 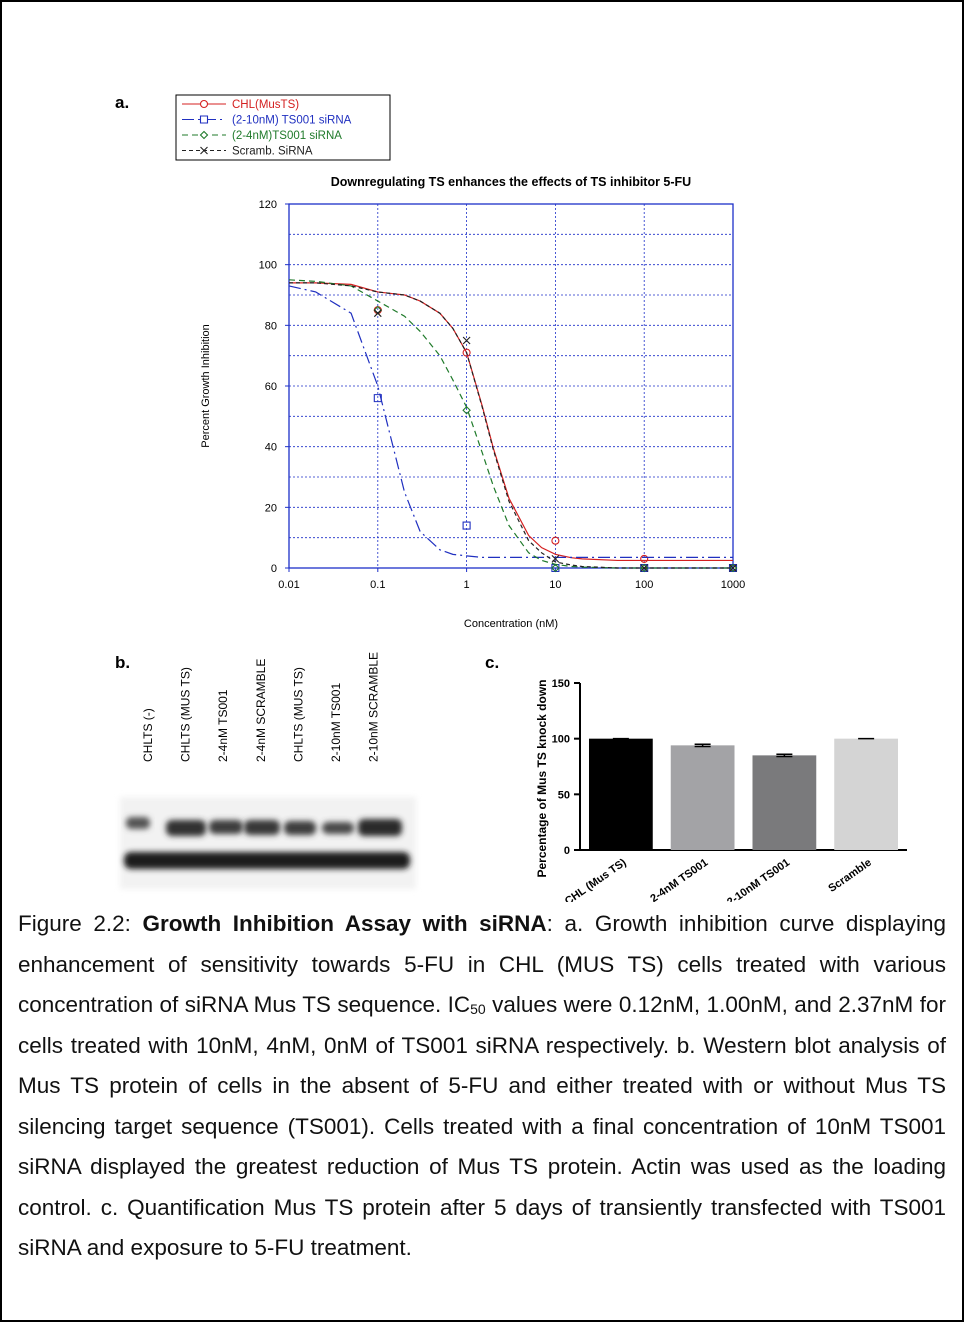 I want to click on y-tick-label: 120, so click(x=268, y=205).